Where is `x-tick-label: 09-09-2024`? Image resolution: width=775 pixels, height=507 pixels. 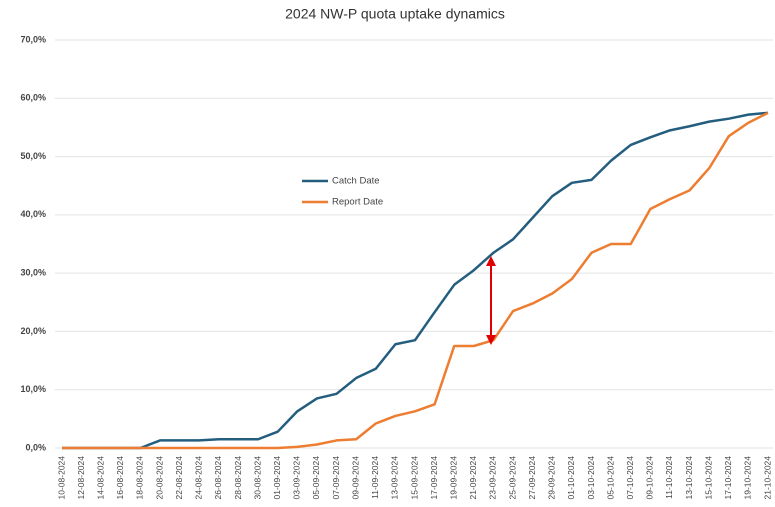 x-tick-label: 09-09-2024 is located at coordinates (355, 478).